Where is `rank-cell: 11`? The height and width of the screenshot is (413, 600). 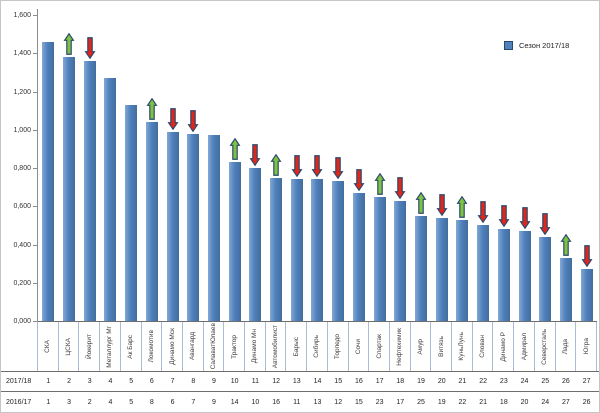 rank-cell: 11 is located at coordinates (297, 402).